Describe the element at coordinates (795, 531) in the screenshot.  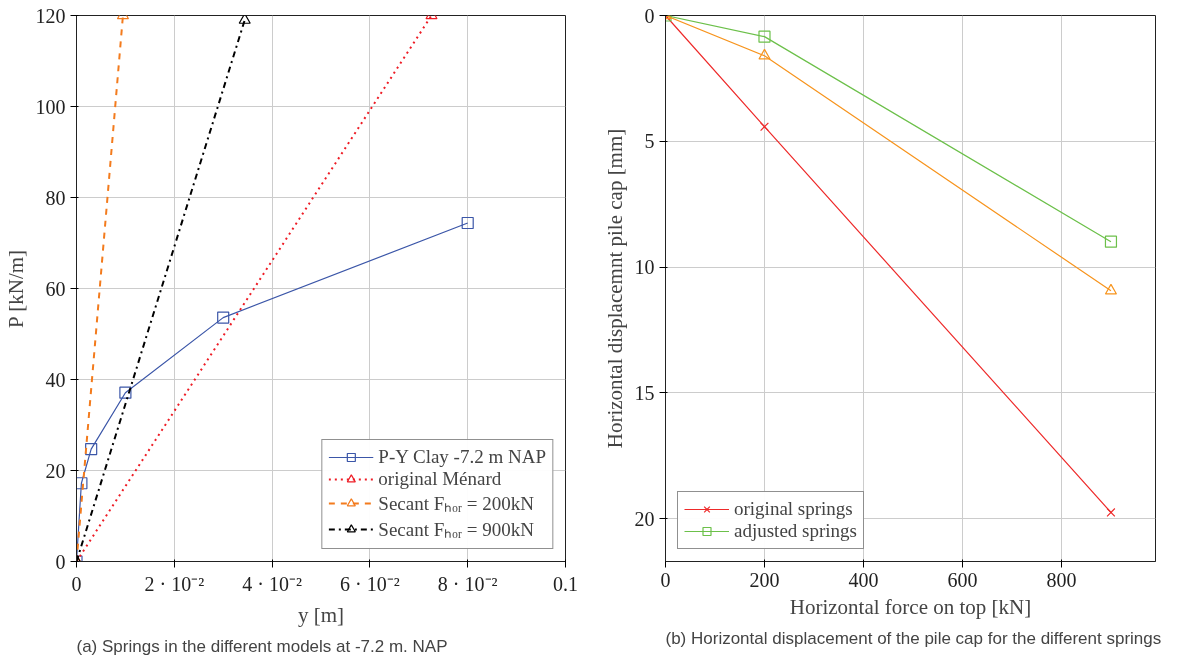
I see `legend-label: adjusted springs` at that location.